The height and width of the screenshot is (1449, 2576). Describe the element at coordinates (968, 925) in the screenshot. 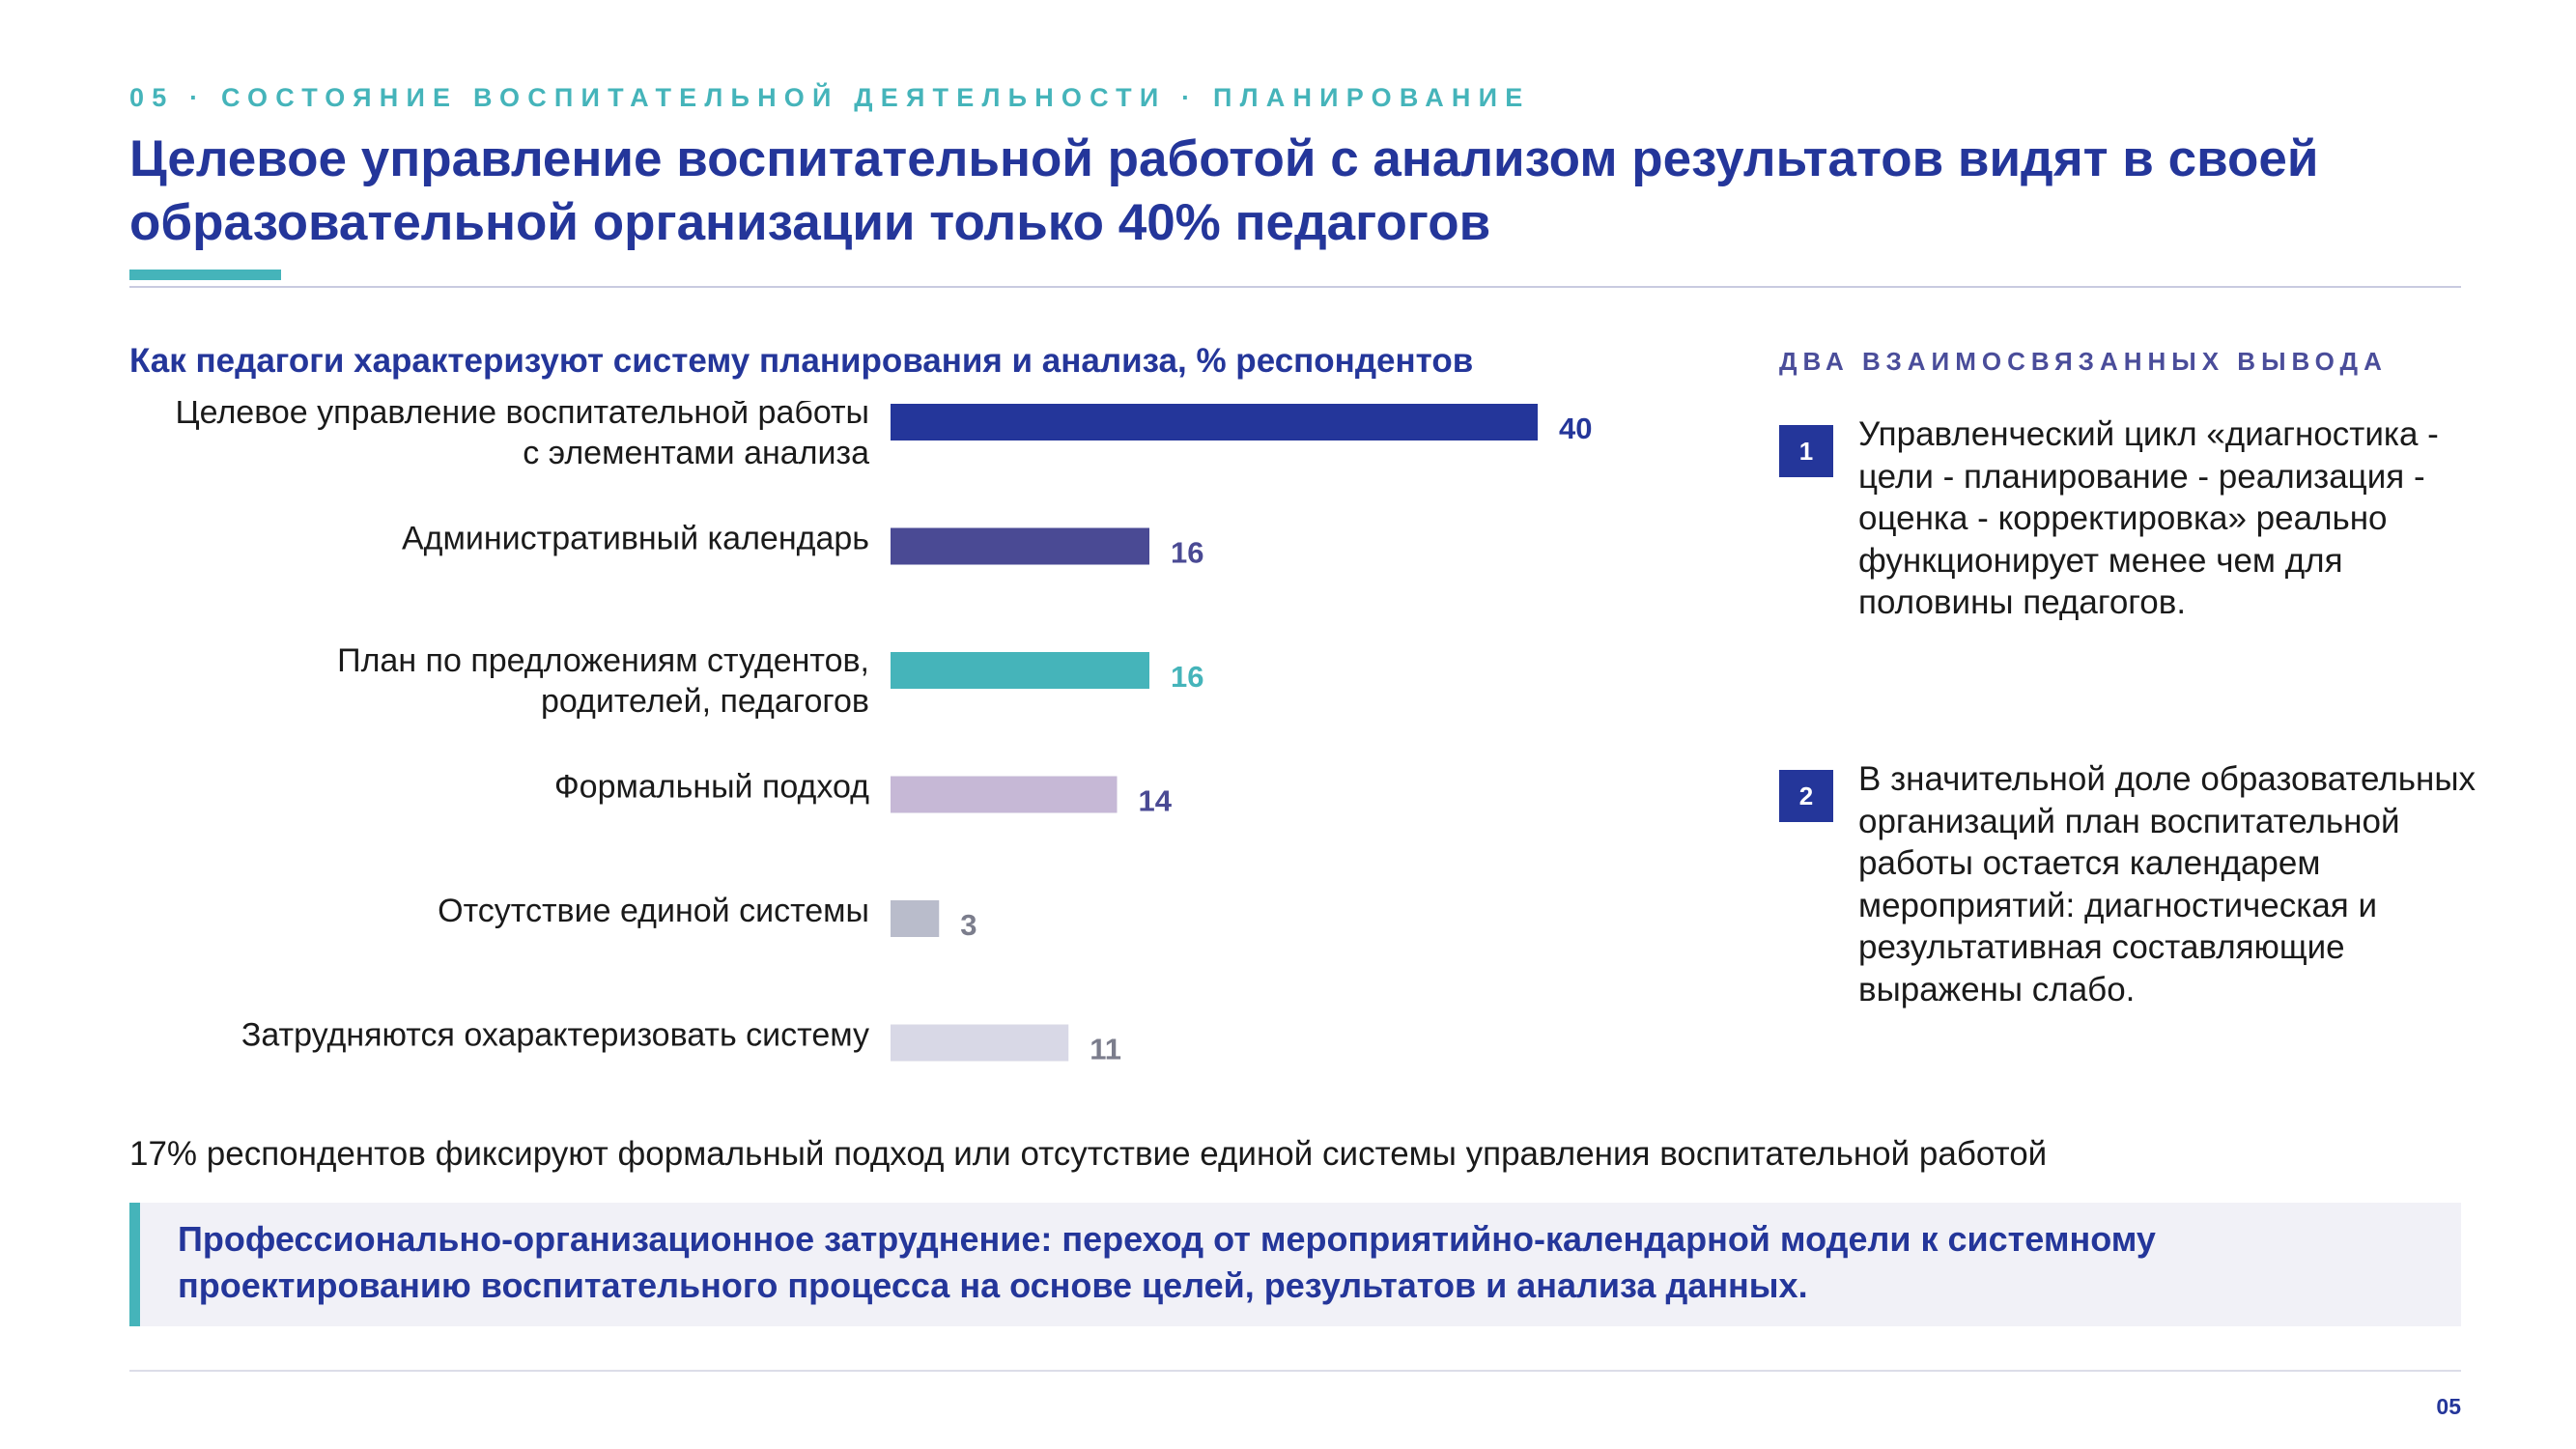

I see `bar-value-5: 3` at that location.